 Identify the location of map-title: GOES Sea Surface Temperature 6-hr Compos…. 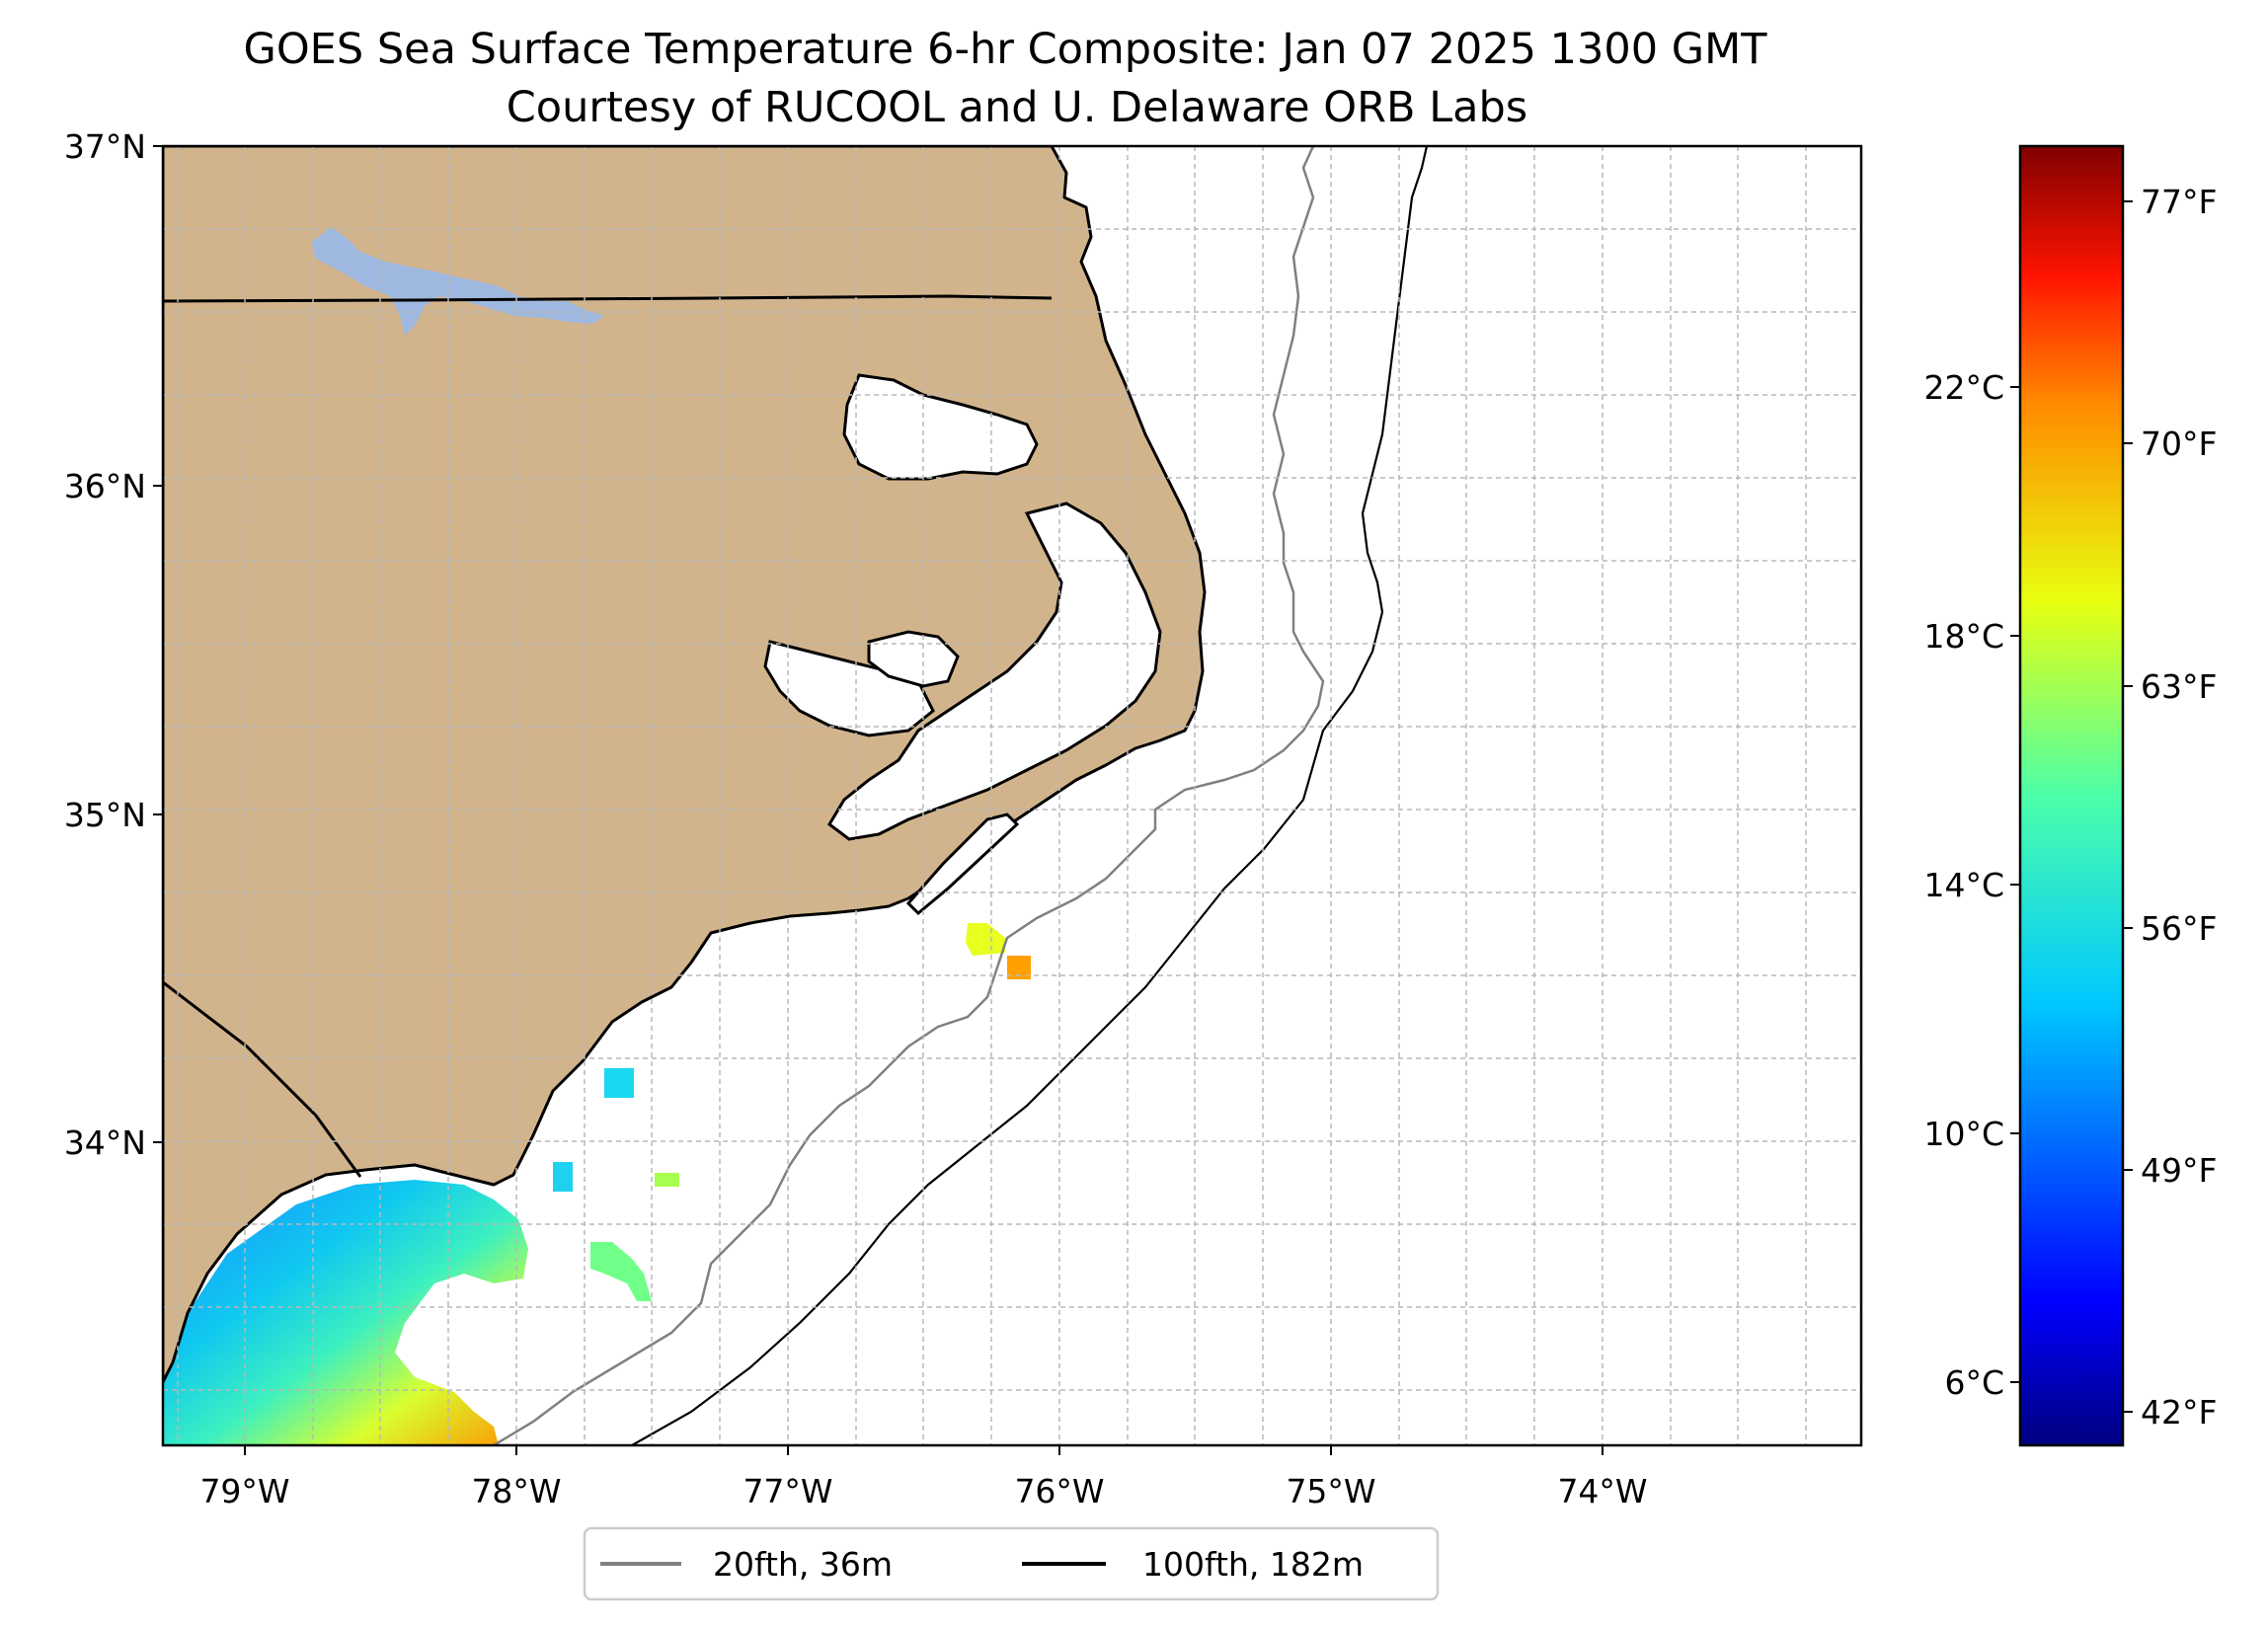
(1006, 49).